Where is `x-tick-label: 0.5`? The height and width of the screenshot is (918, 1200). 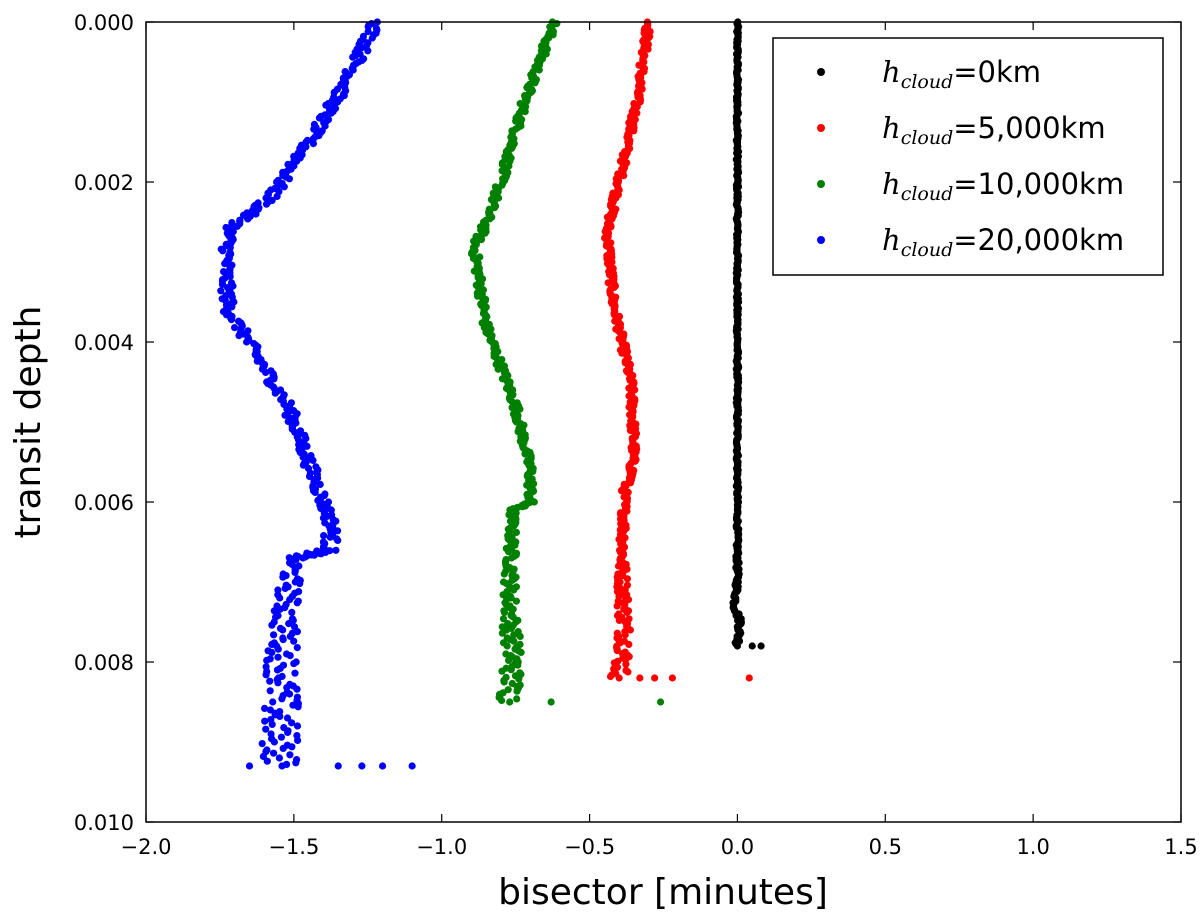
x-tick-label: 0.5 is located at coordinates (885, 847).